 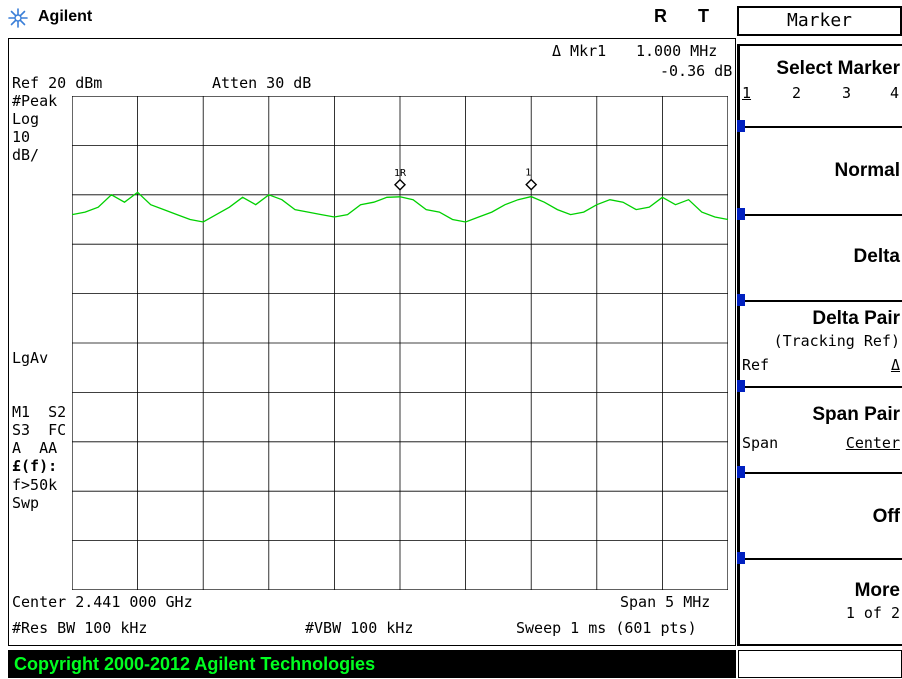 I want to click on delta-pair-sublabel: (Tracking Ref), so click(x=836, y=341).